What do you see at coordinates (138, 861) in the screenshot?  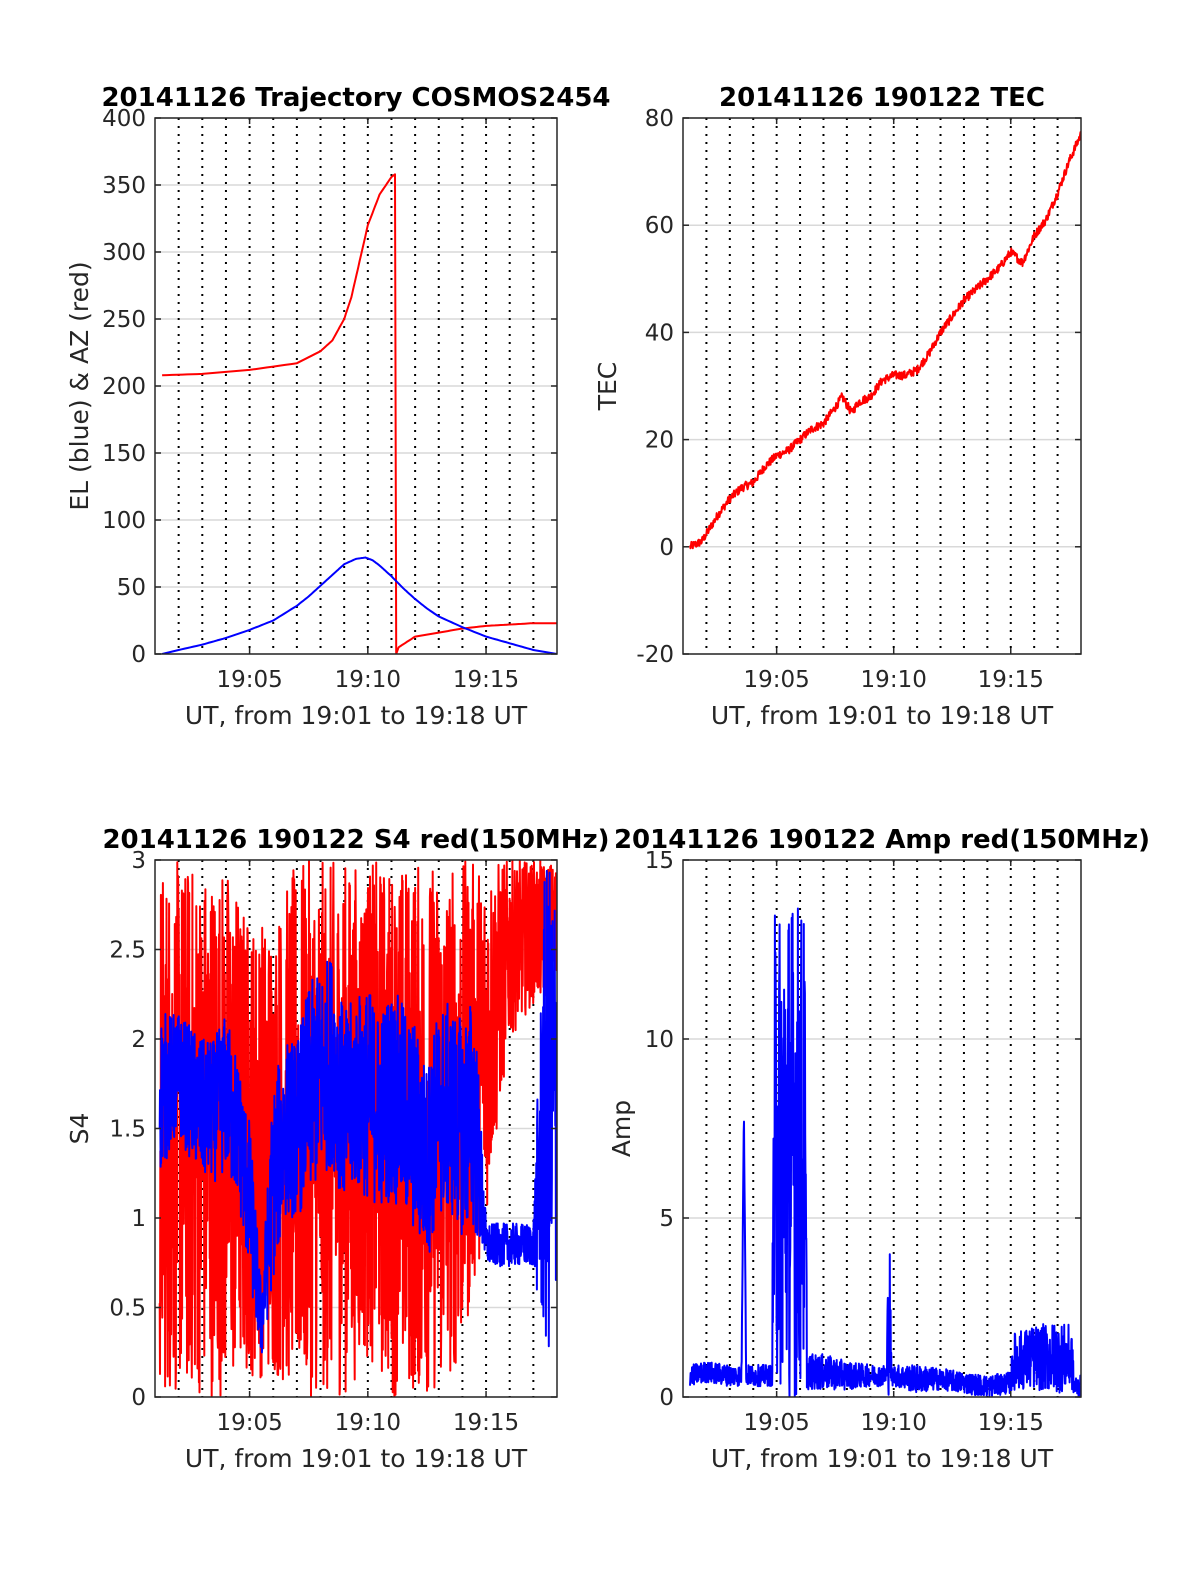 I see `y-tick-label: 3` at bounding box center [138, 861].